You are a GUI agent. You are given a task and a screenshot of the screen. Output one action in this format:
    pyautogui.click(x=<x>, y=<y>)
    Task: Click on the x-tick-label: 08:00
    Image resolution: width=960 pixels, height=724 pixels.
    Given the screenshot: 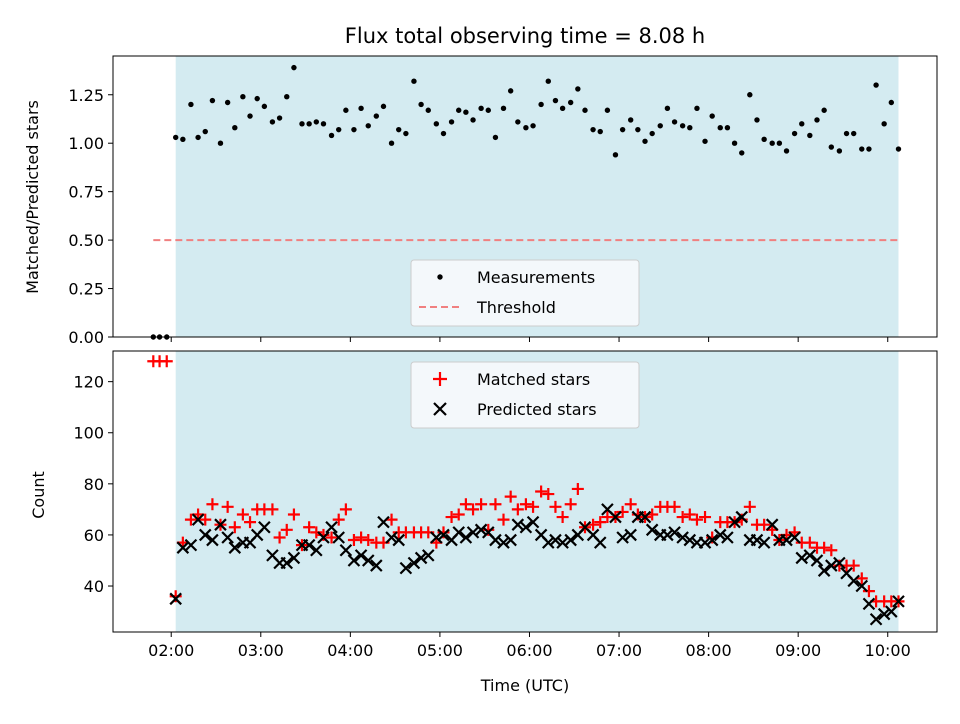 What is the action you would take?
    pyautogui.click(x=709, y=650)
    